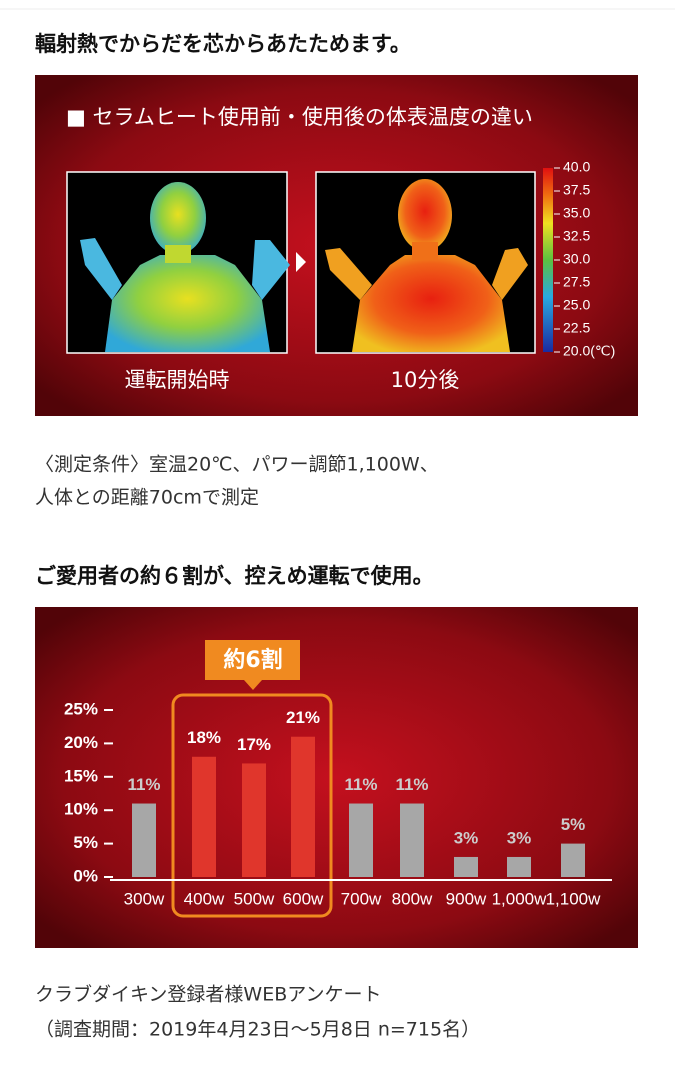  What do you see at coordinates (576, 190) in the screenshot?
I see `scale-label: 37.5` at bounding box center [576, 190].